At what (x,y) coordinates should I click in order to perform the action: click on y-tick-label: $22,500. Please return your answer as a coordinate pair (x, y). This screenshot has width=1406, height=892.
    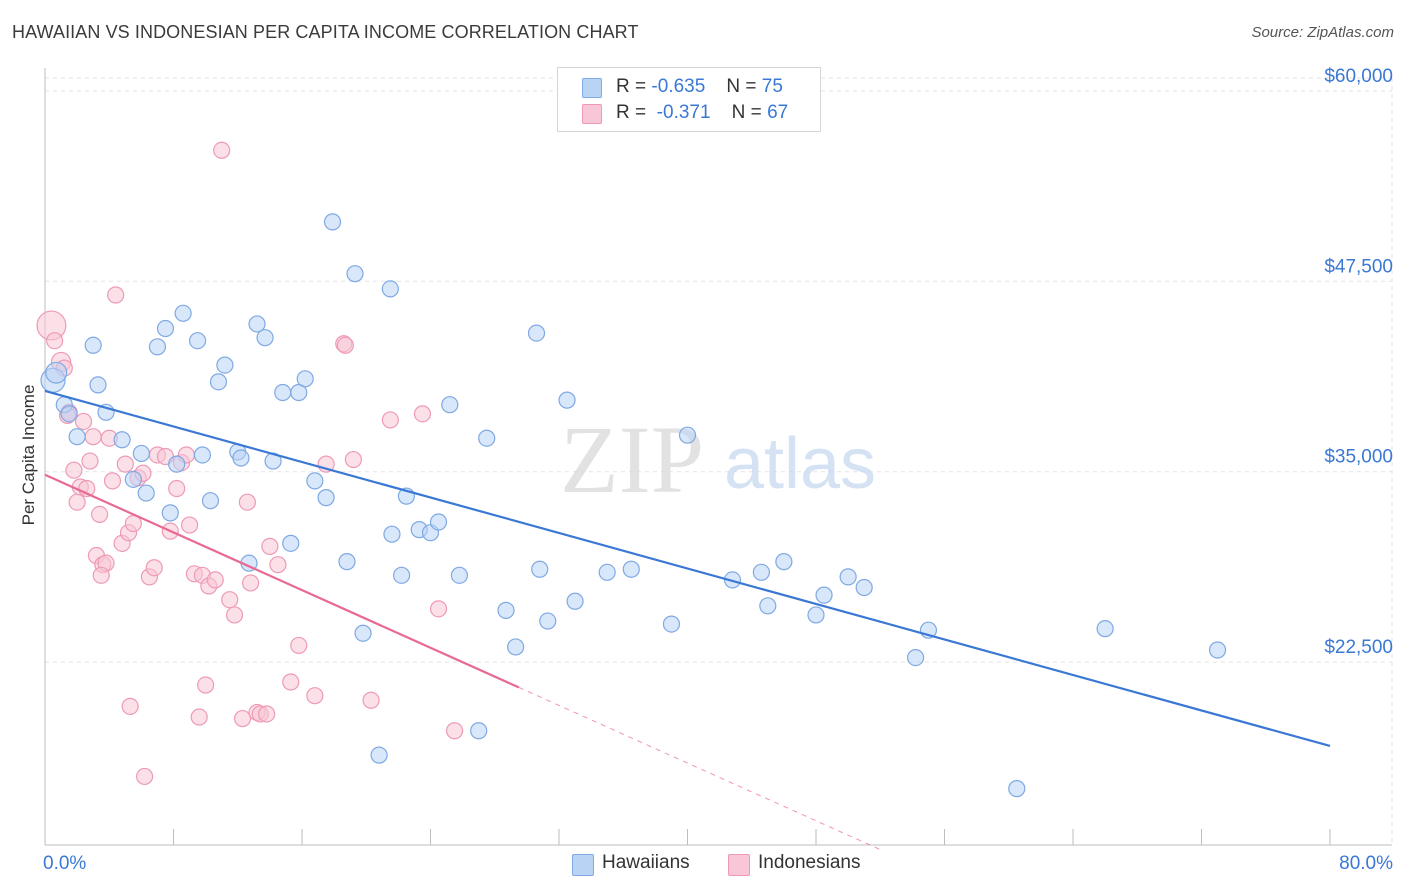
    Looking at the image, I should click on (1358, 647).